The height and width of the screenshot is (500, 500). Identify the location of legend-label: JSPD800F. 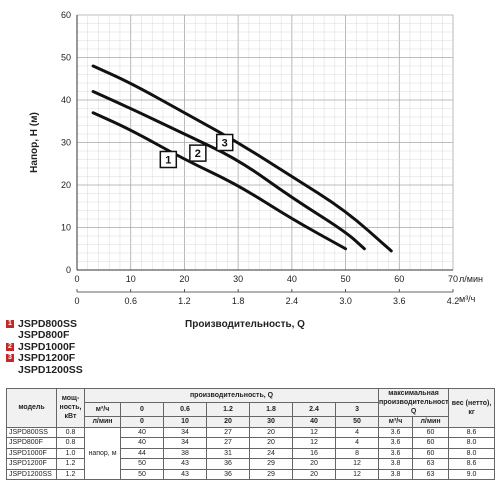
(44, 335).